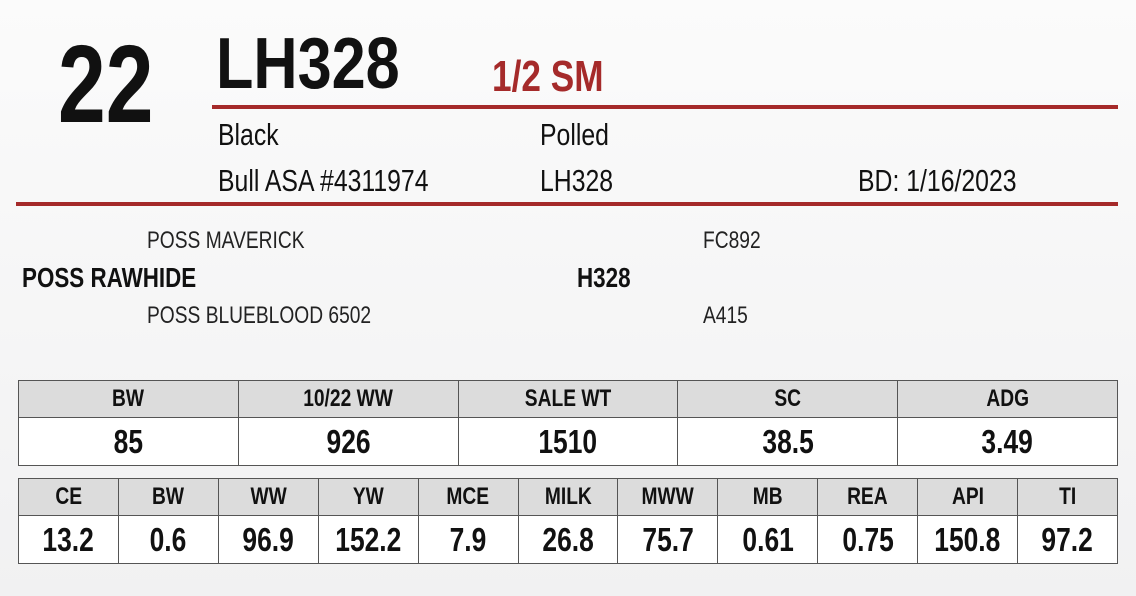 The width and height of the screenshot is (1136, 596). I want to click on header-cell-text: SALE WT, so click(568, 398).